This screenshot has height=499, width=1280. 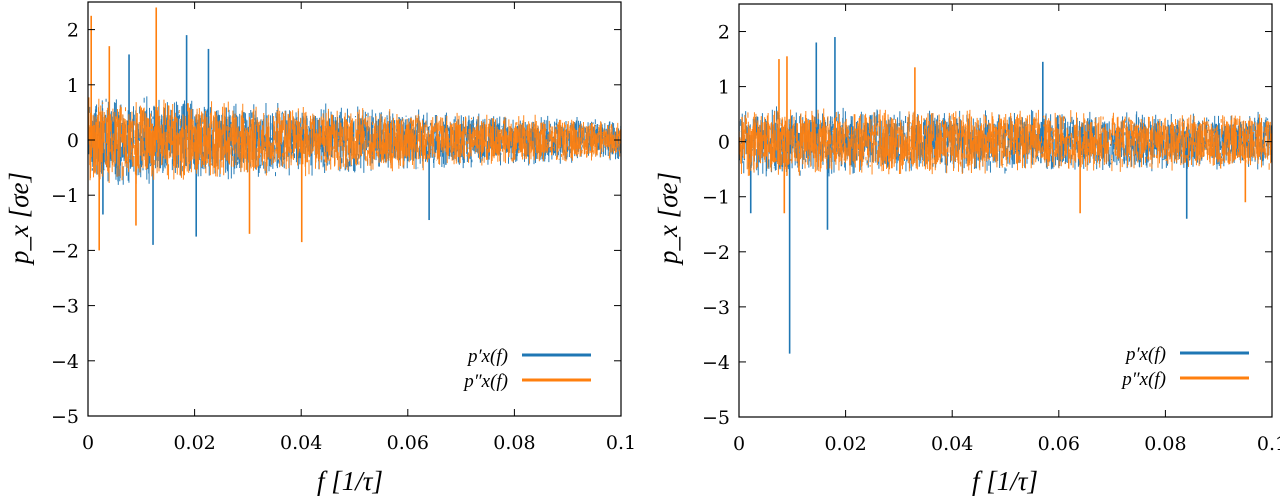 What do you see at coordinates (65, 251) in the screenshot?
I see `left-y-tick-label-3: −2` at bounding box center [65, 251].